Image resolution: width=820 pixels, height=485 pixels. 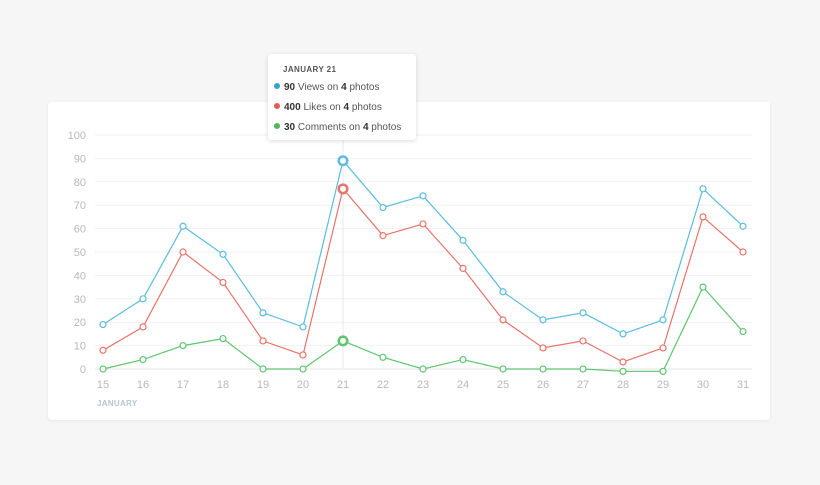 What do you see at coordinates (743, 385) in the screenshot?
I see `x-tick-label: 31` at bounding box center [743, 385].